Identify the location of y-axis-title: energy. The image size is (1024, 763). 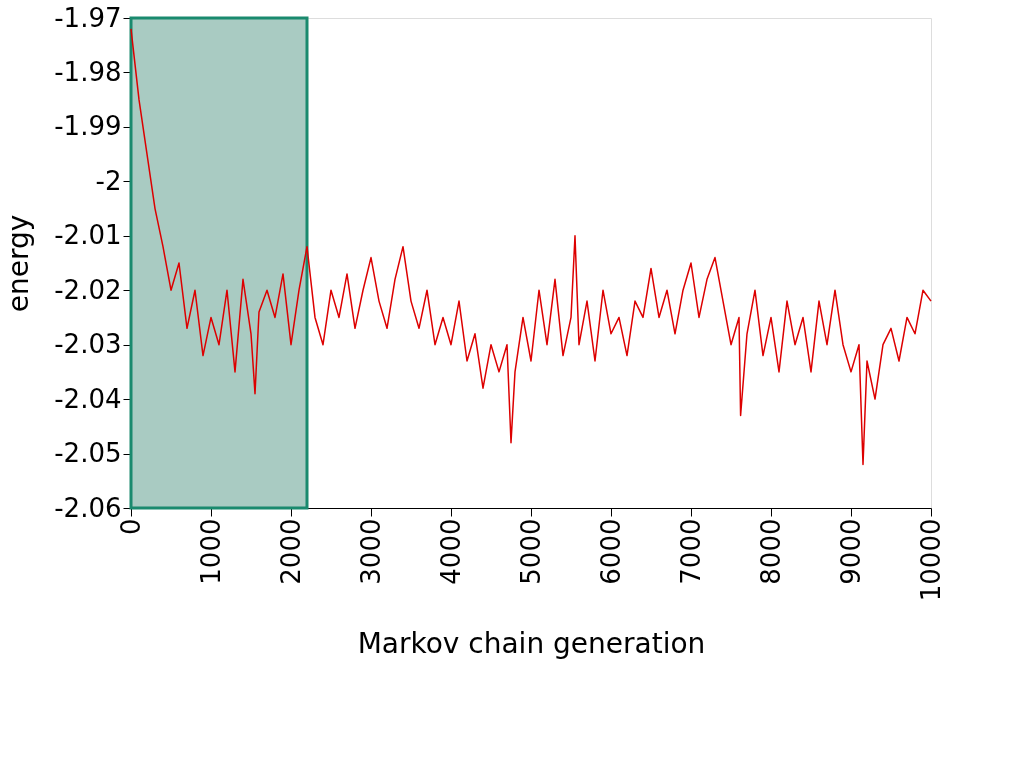
(19, 263).